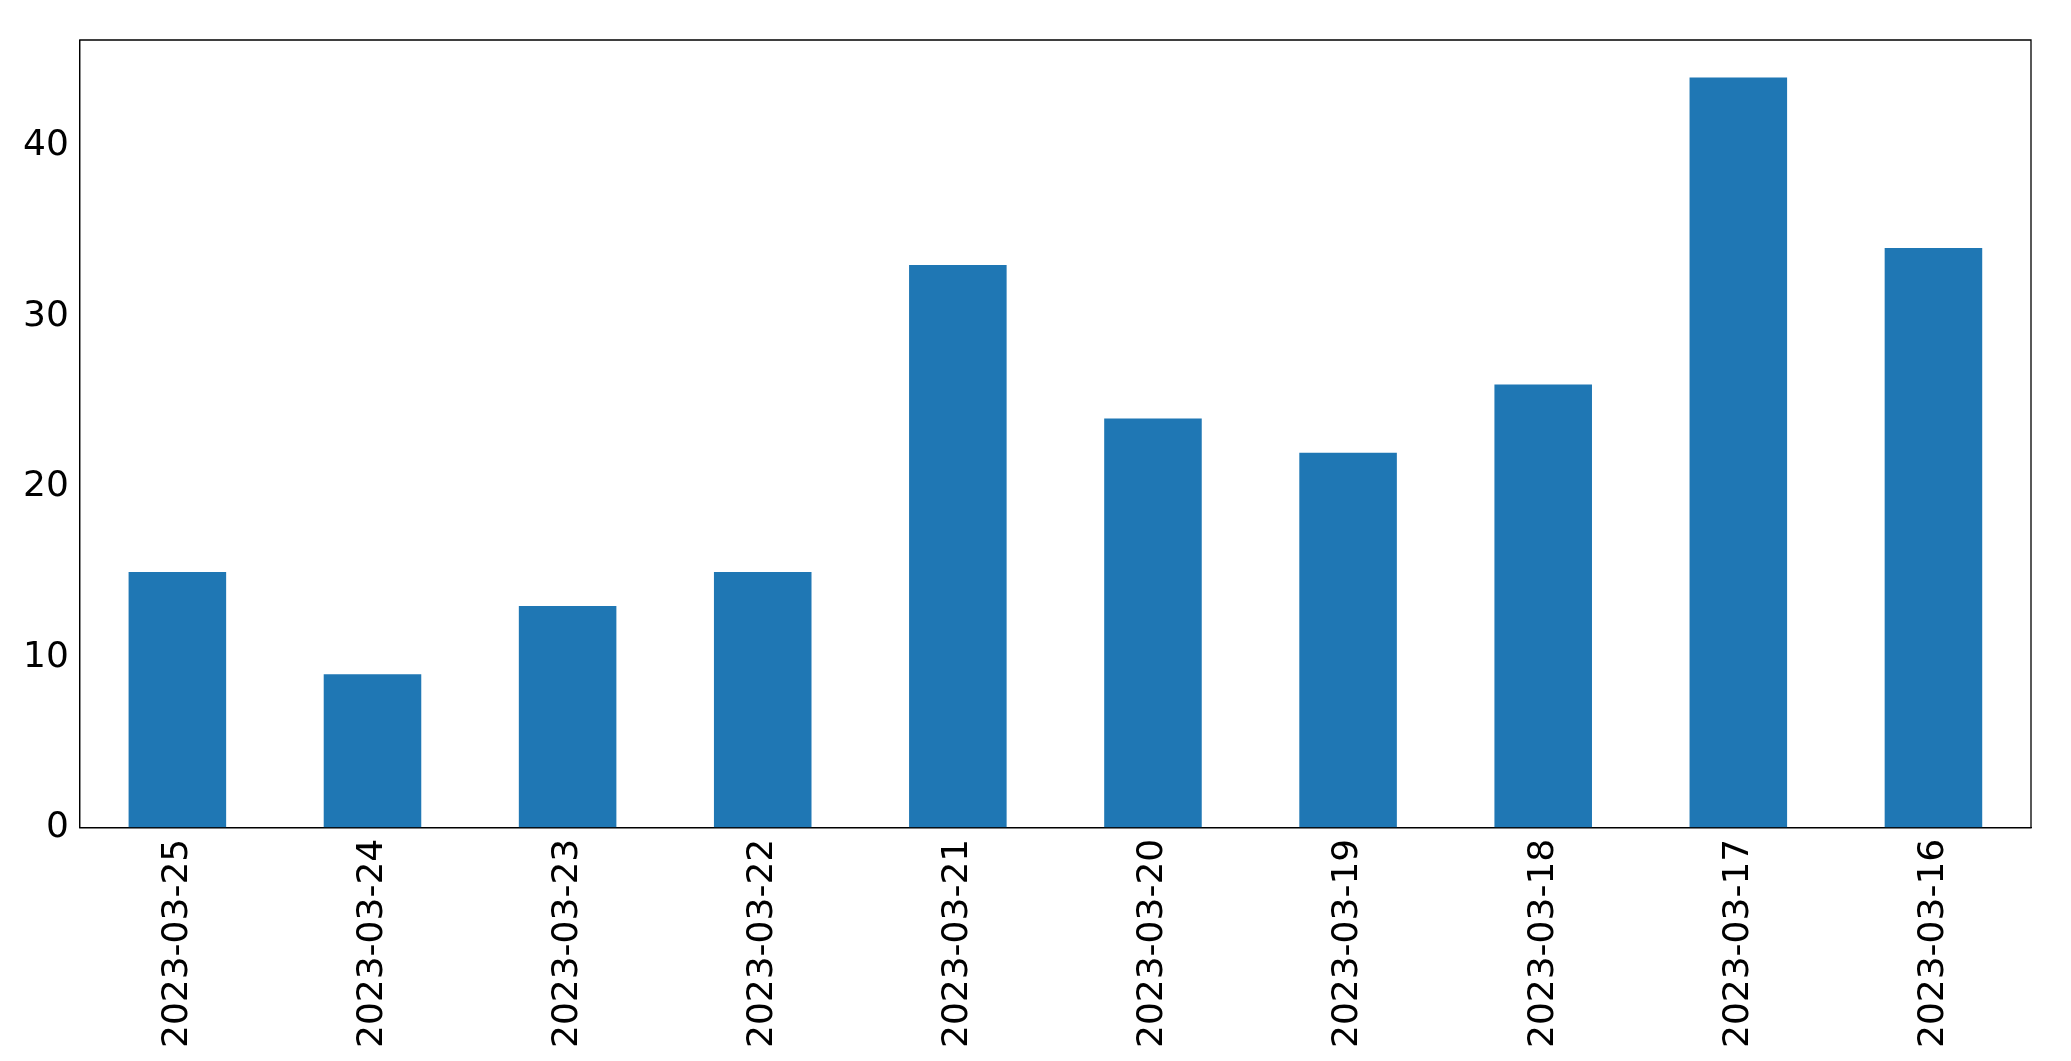 The image size is (2071, 1061). Describe the element at coordinates (564, 943) in the screenshot. I see `x-tick-label: 2023-03-23` at that location.